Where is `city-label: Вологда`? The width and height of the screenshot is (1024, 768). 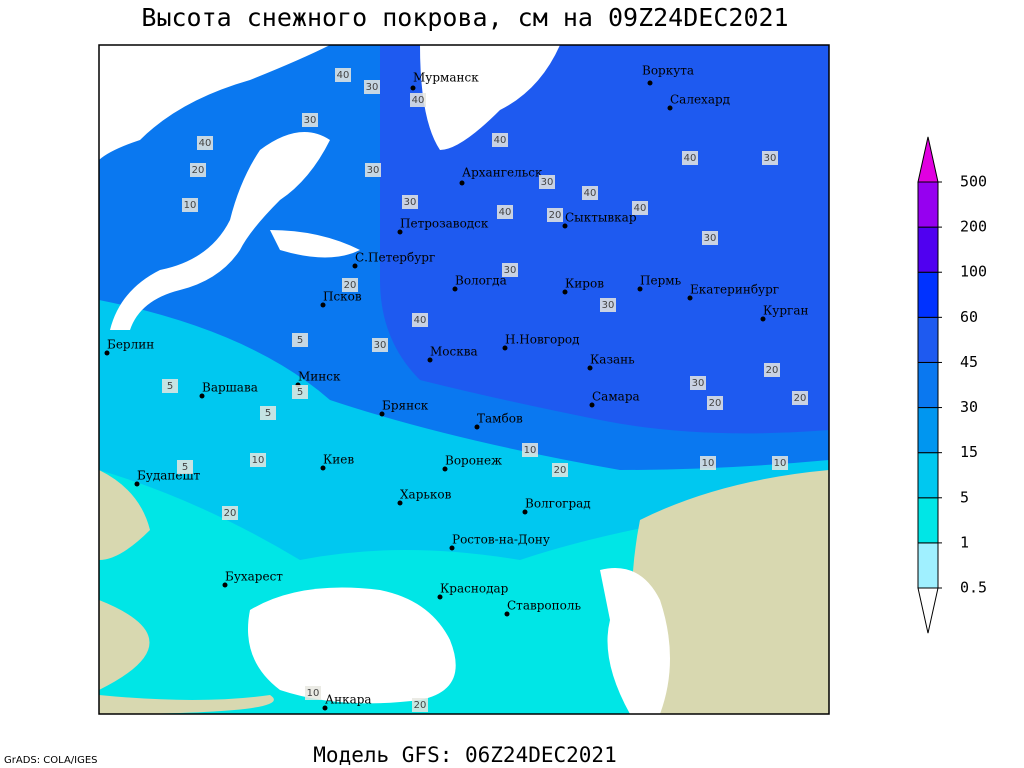 city-label: Вологда is located at coordinates (481, 281).